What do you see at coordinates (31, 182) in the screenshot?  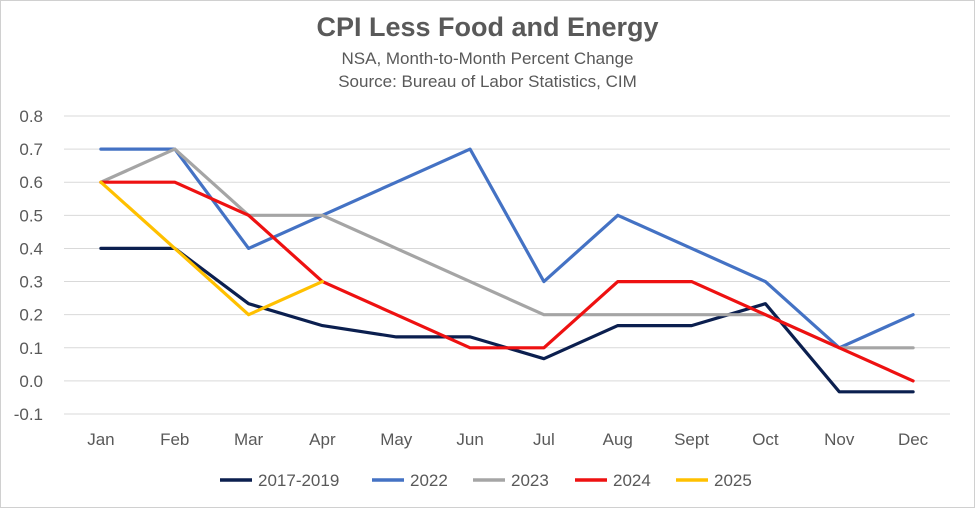 I see `y-tick-label: 0.6` at bounding box center [31, 182].